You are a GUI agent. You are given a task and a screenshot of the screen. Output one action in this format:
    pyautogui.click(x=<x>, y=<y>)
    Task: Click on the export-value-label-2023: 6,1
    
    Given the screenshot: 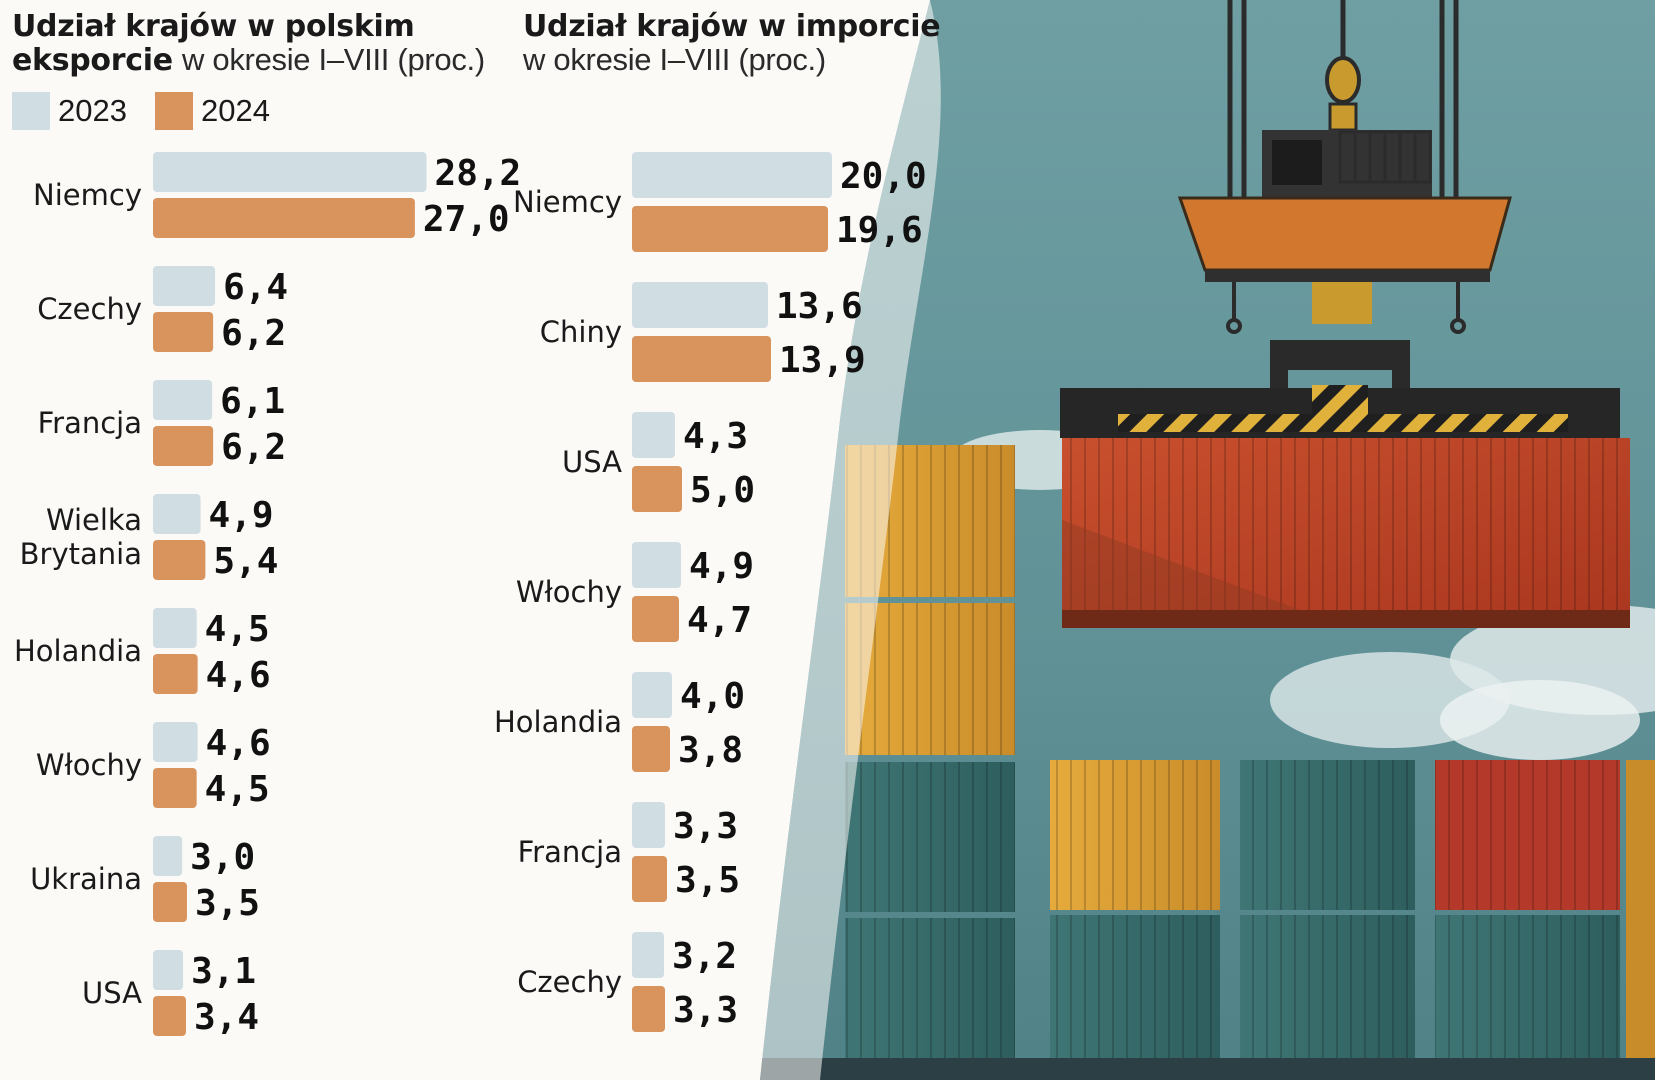 What is the action you would take?
    pyautogui.click(x=252, y=401)
    